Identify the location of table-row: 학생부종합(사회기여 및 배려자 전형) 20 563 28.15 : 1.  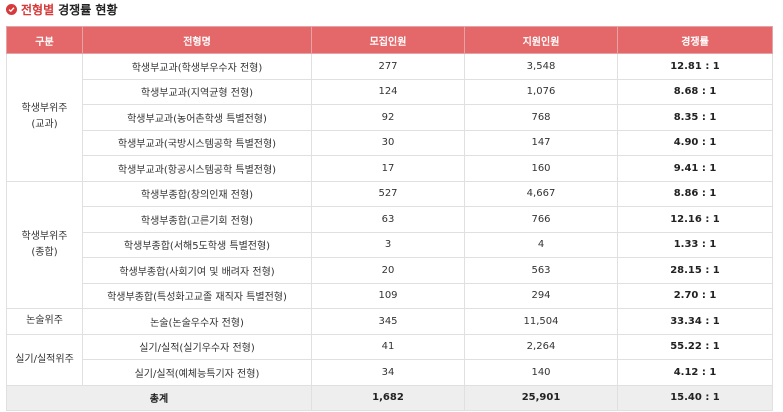
(390, 270).